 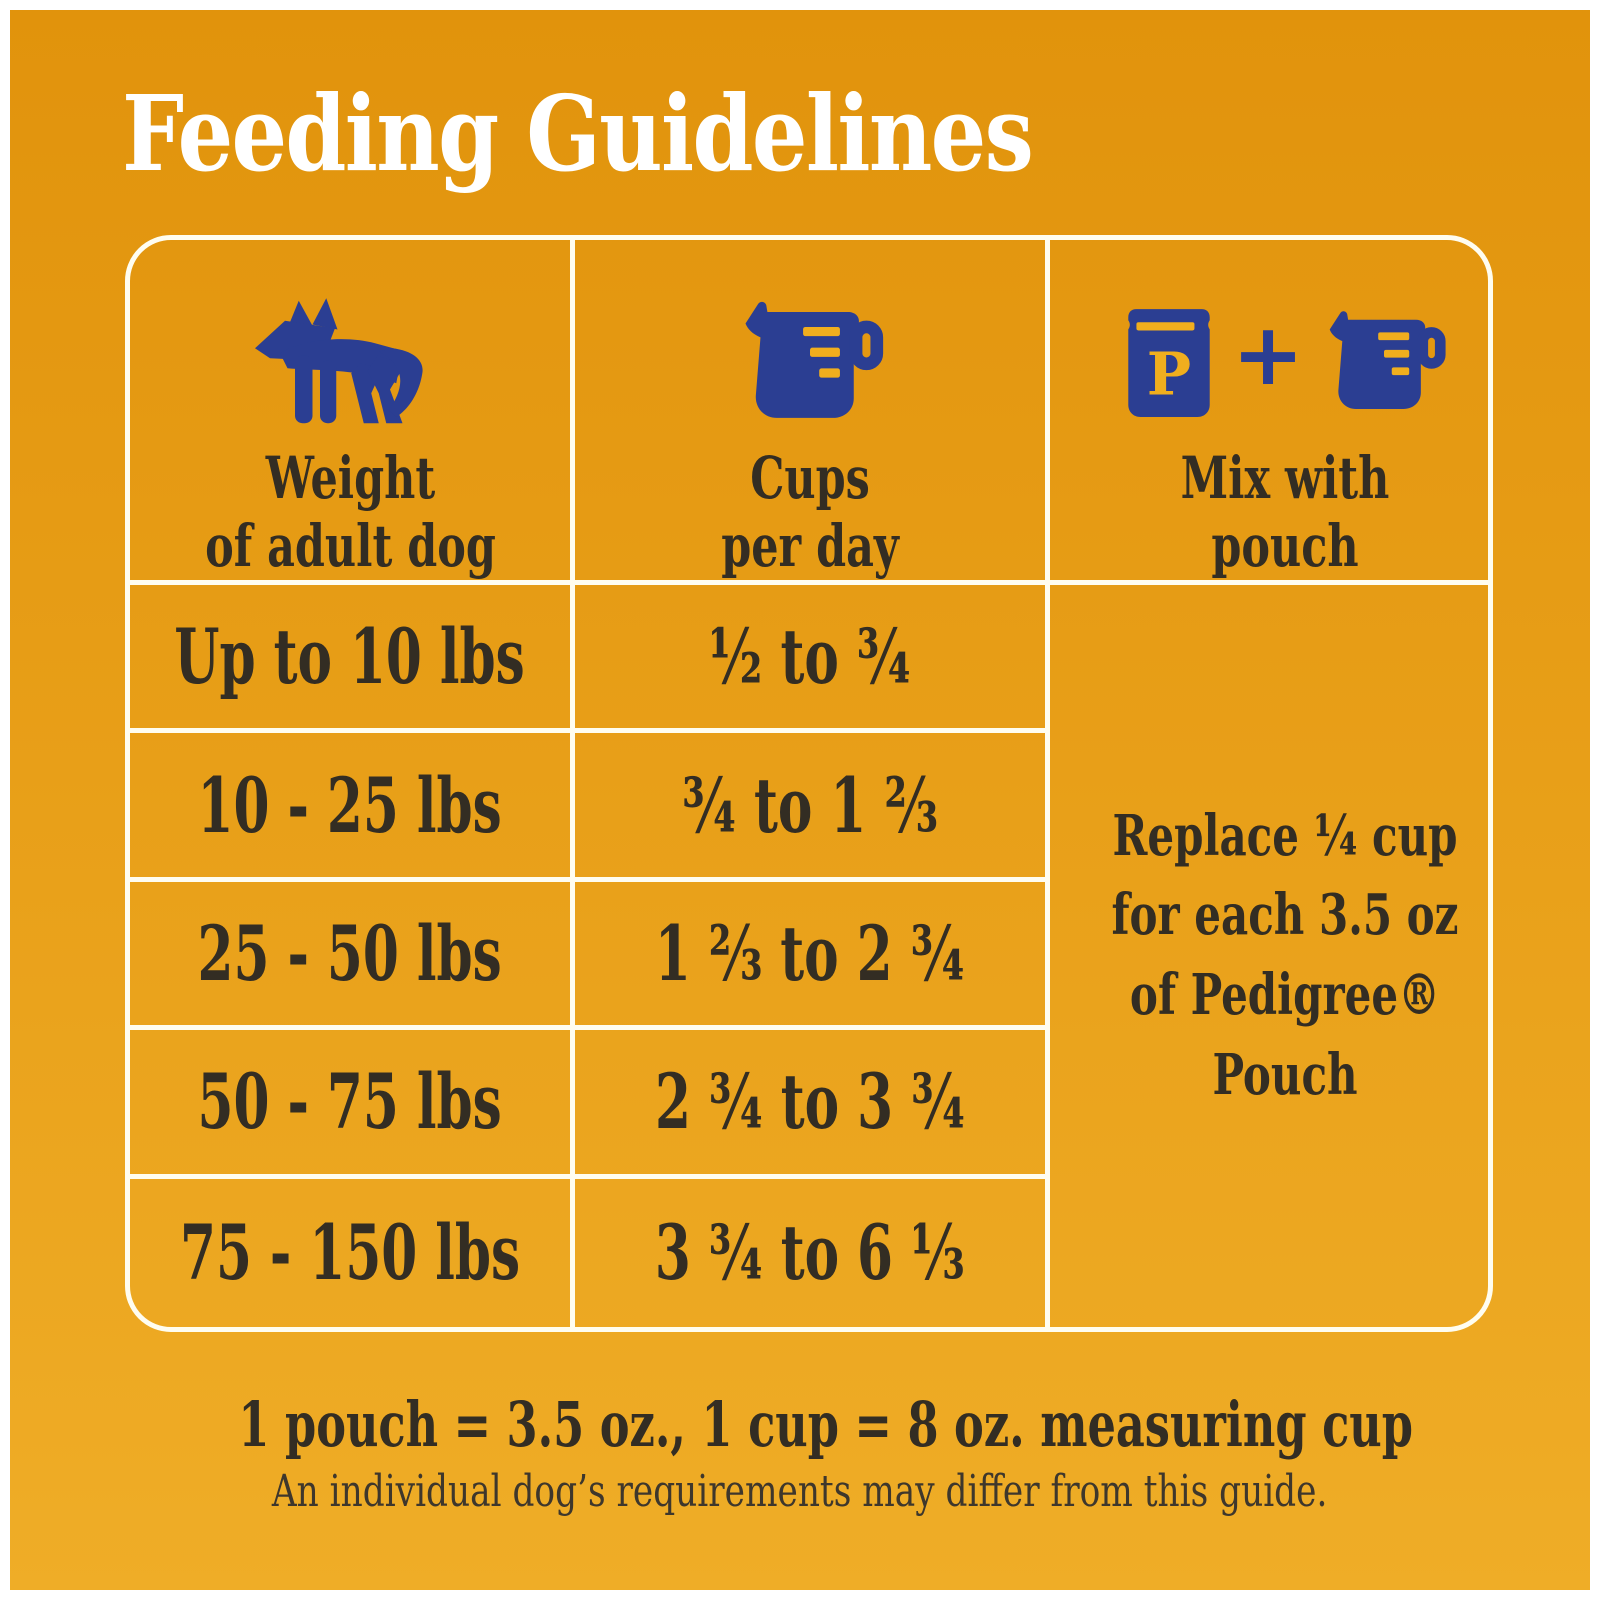 What do you see at coordinates (352, 659) in the screenshot?
I see `weight-cell: Up to 10 lbs` at bounding box center [352, 659].